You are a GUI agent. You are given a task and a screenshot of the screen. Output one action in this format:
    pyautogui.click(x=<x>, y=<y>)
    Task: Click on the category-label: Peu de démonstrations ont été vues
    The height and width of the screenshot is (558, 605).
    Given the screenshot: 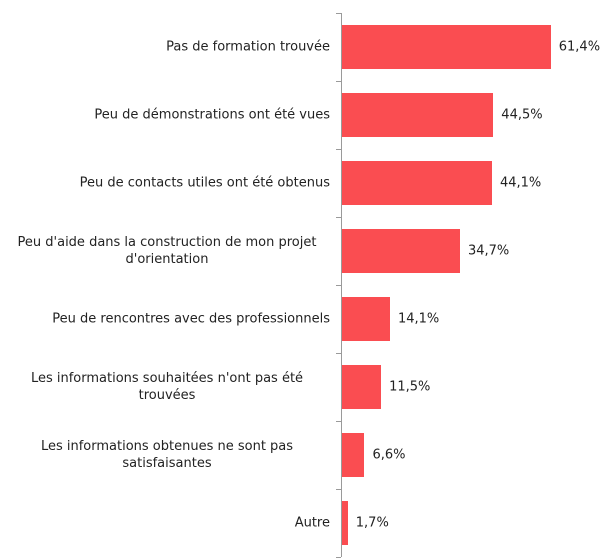 What is the action you would take?
    pyautogui.click(x=212, y=115)
    